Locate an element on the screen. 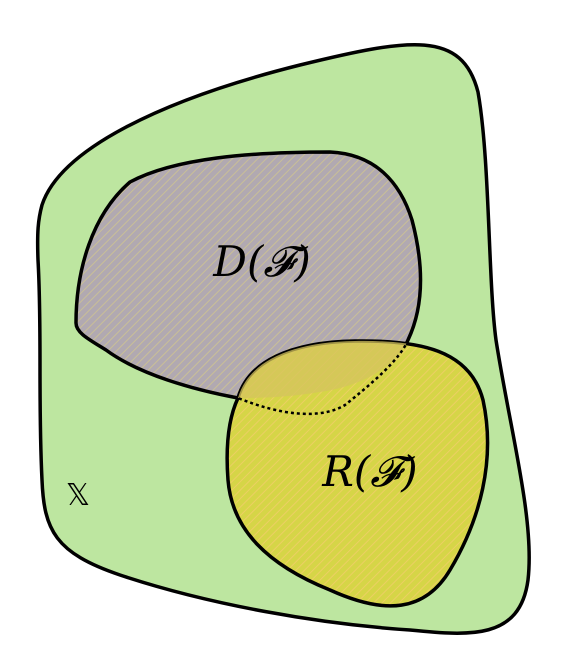 The height and width of the screenshot is (668, 576). domain-hidden-boundary is located at coordinates (323, 377).